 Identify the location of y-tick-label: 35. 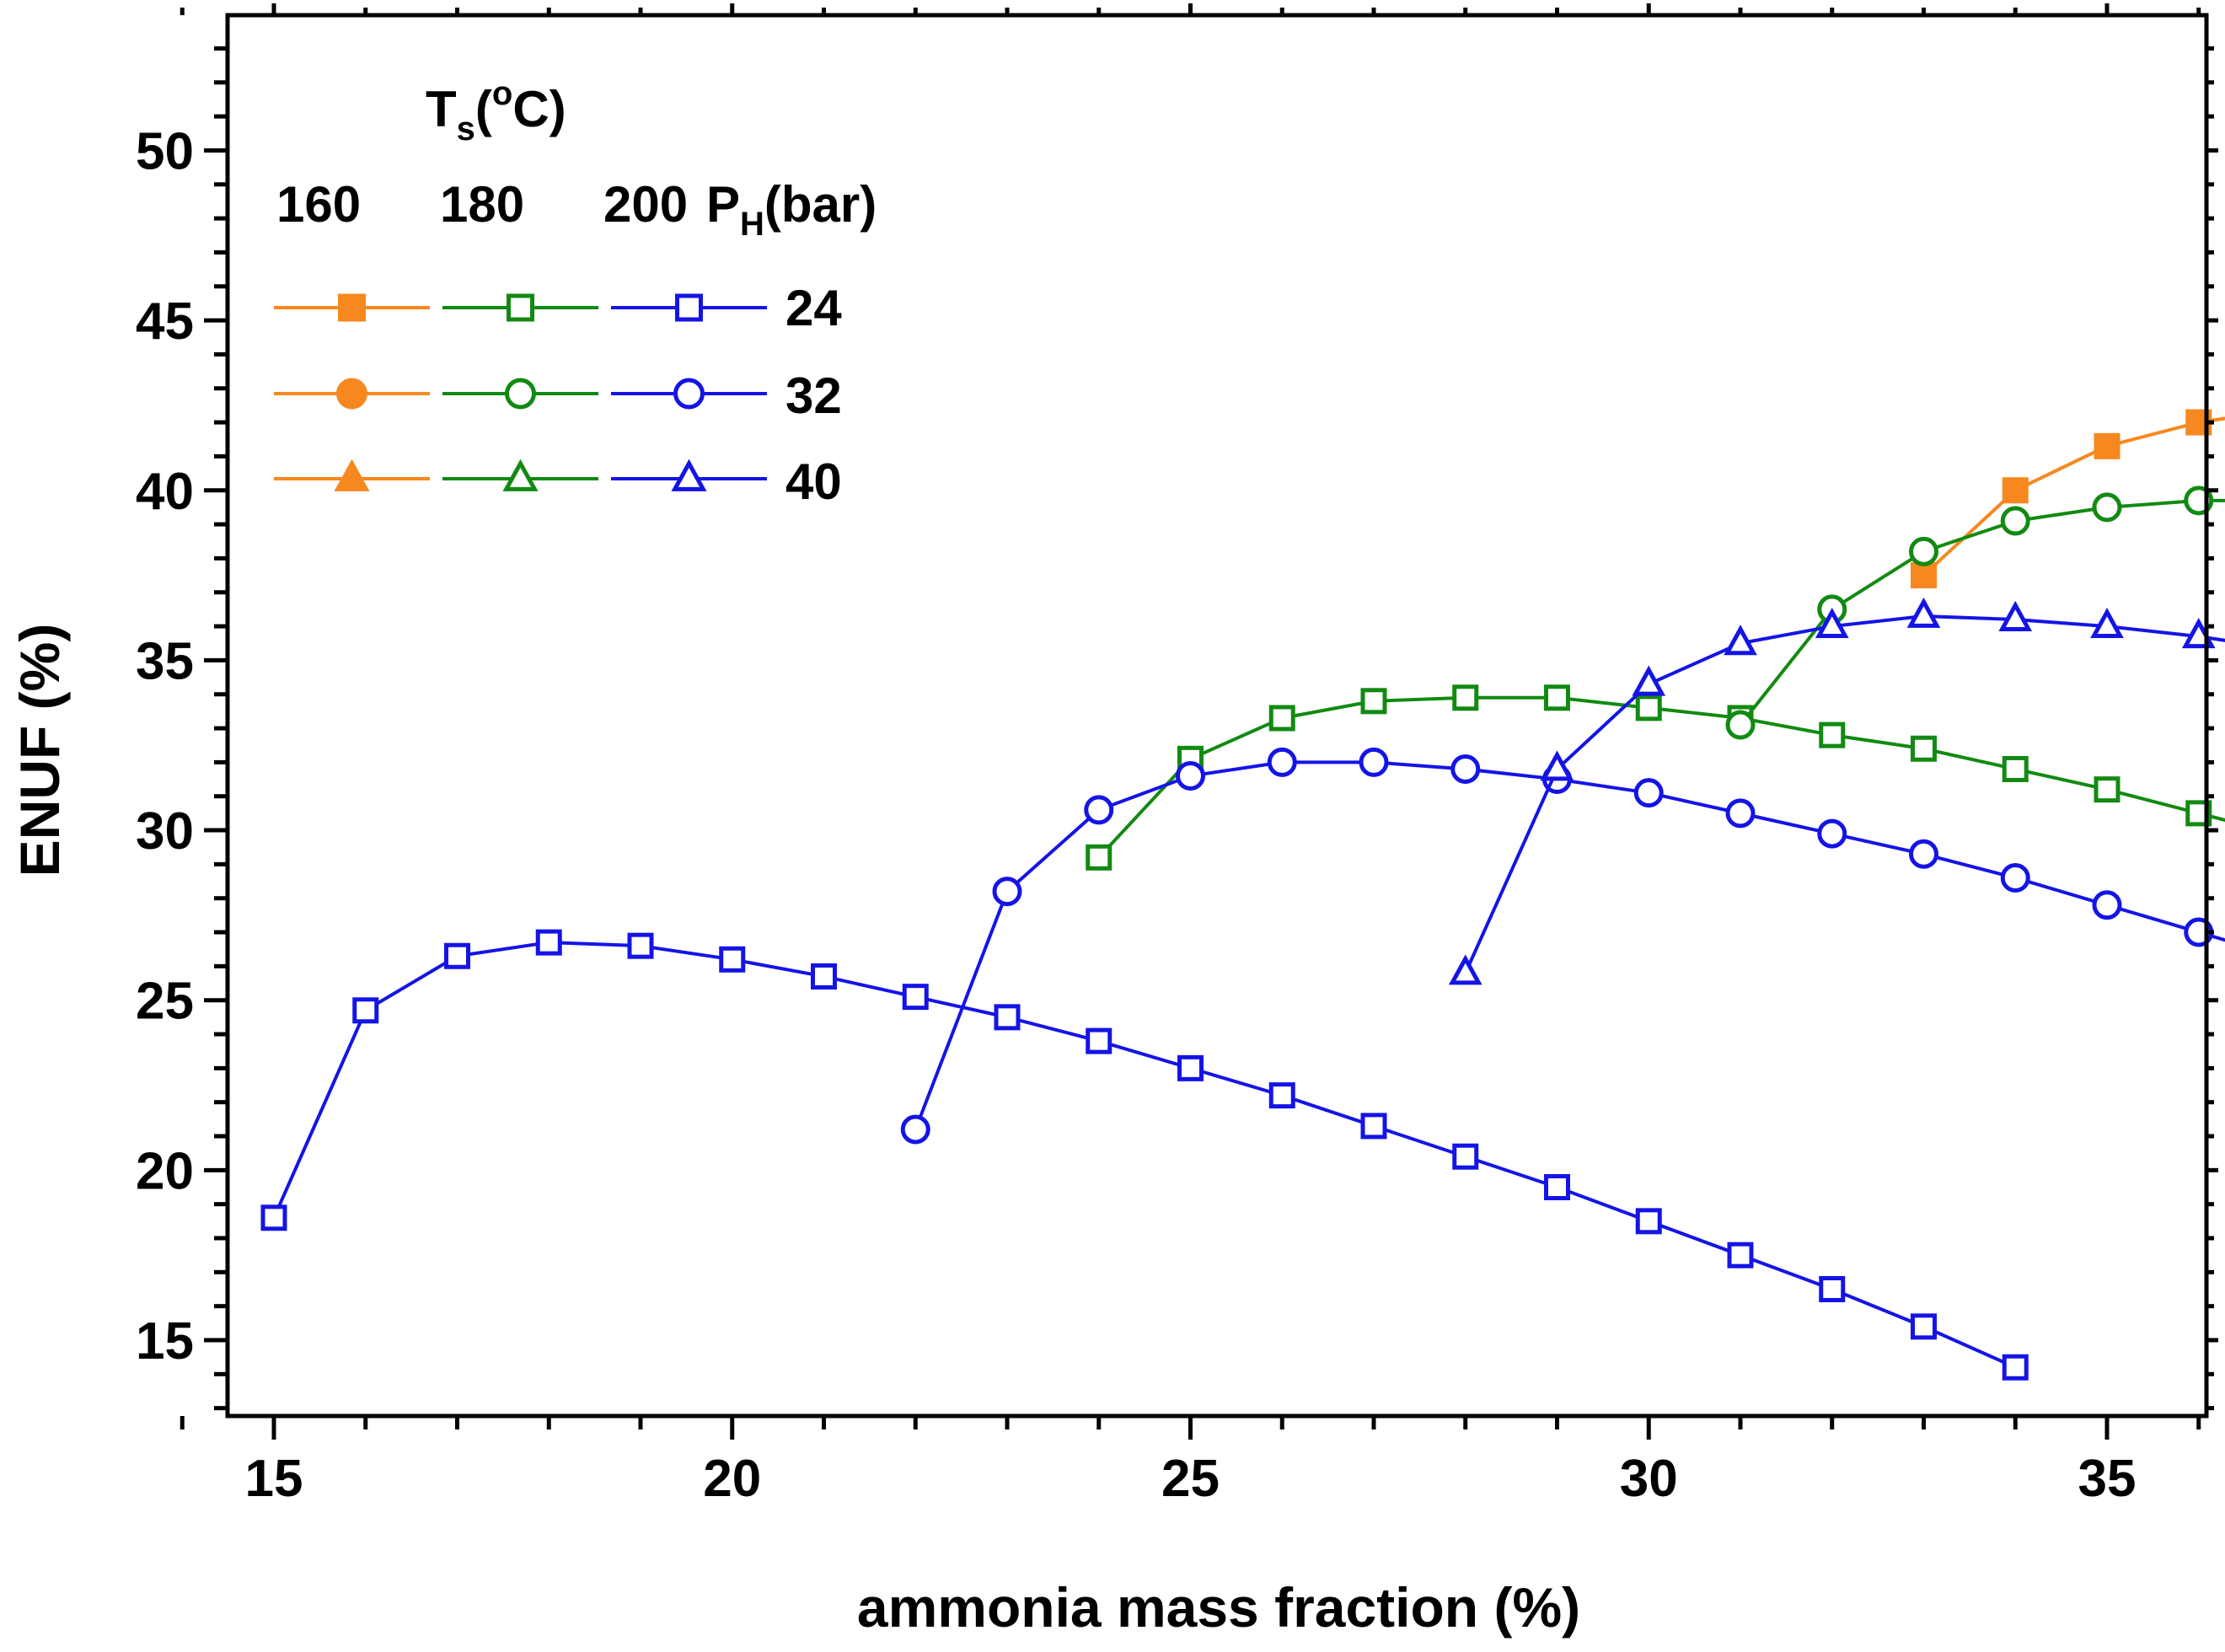
(165, 661).